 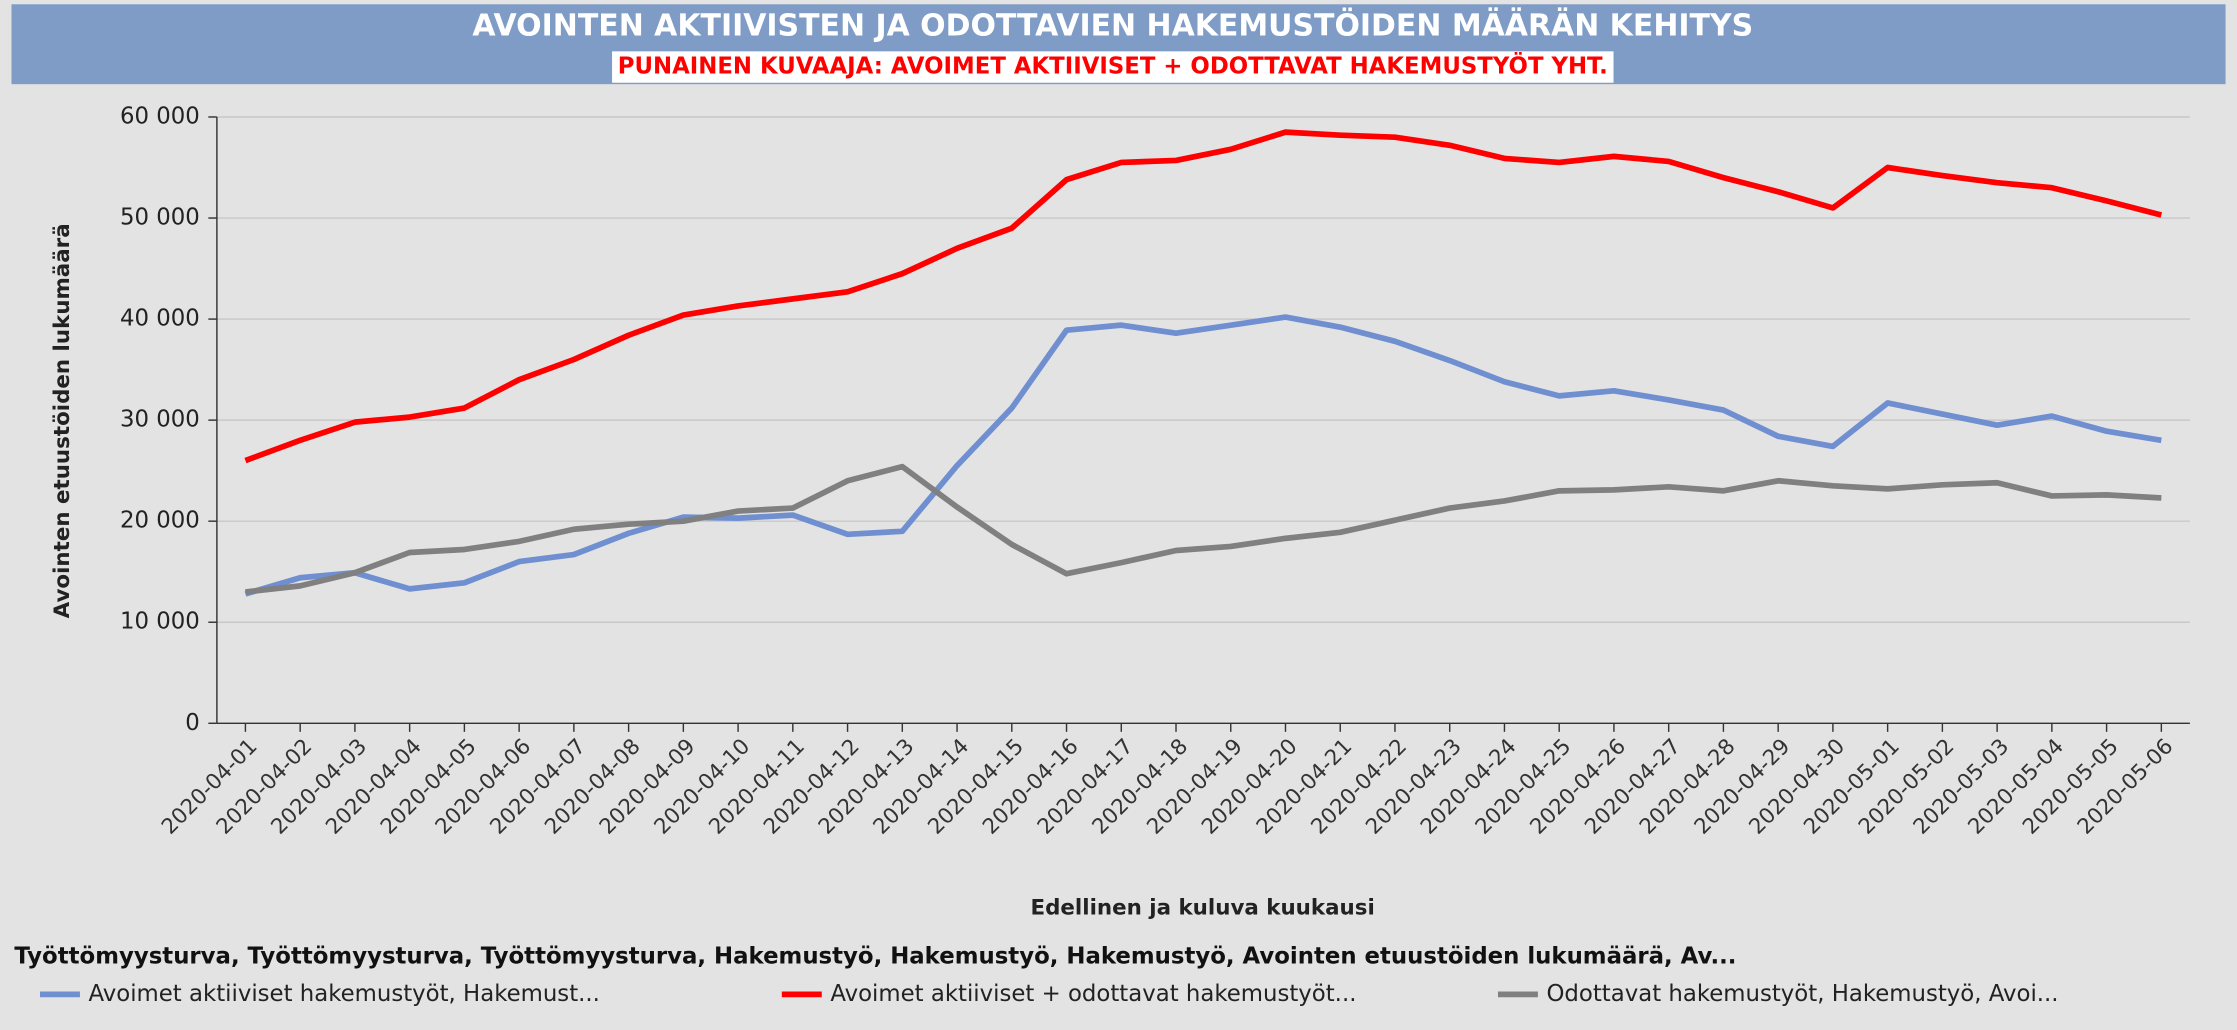 What do you see at coordinates (1203, 529) in the screenshot?
I see `series-line` at bounding box center [1203, 529].